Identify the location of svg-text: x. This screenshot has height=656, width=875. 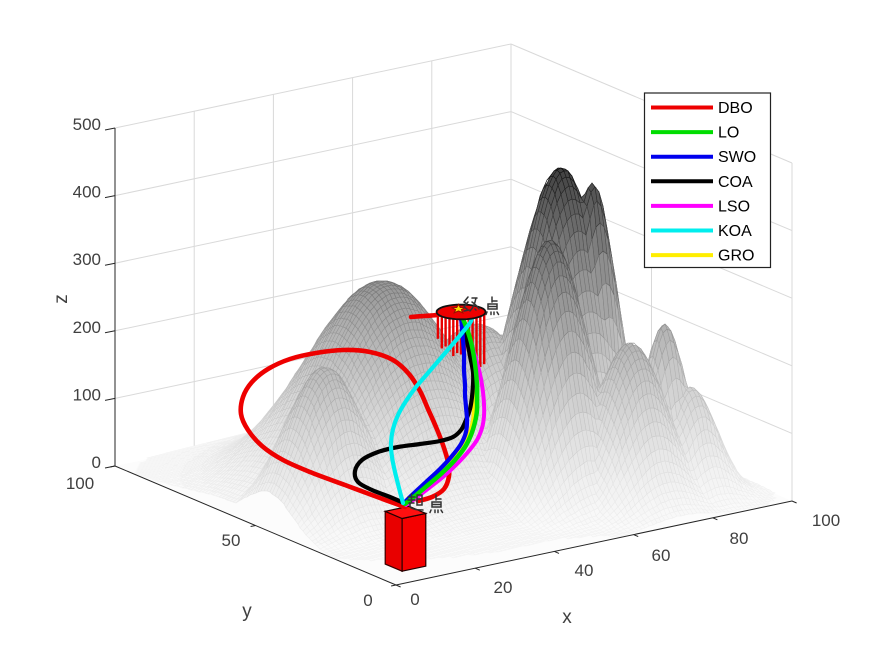
(567, 617).